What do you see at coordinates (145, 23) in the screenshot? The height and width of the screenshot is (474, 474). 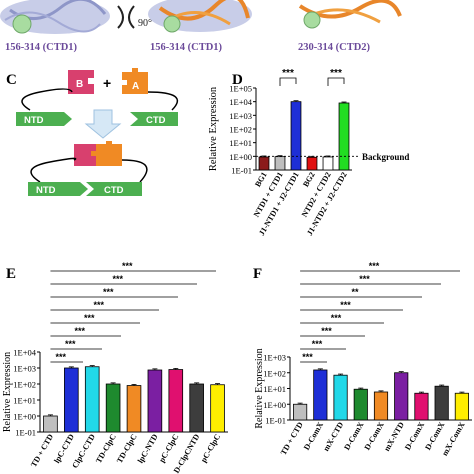 I see `rotation-label: 90°` at bounding box center [145, 23].